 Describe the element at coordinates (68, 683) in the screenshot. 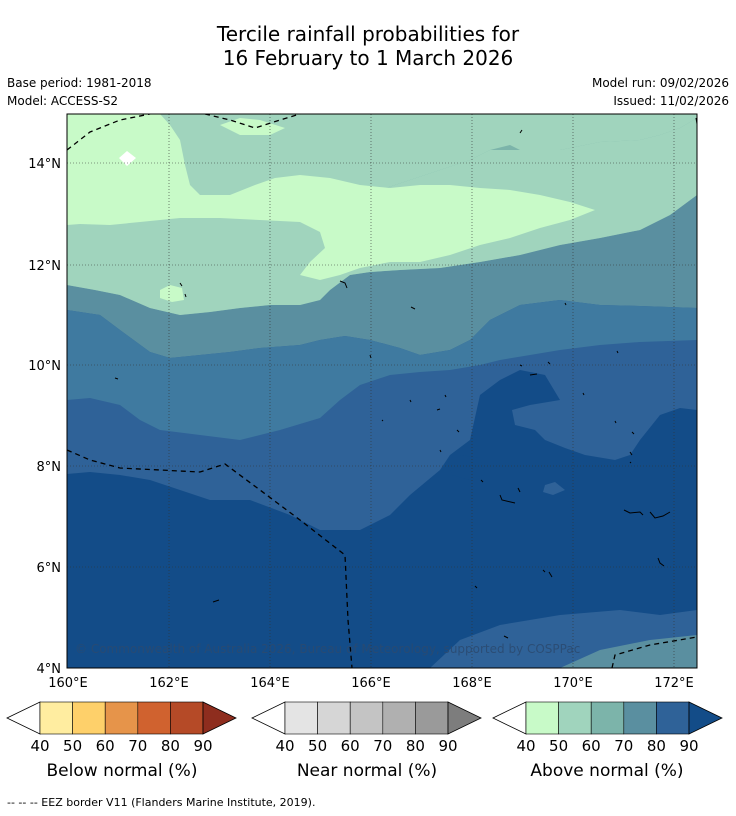

I see `lon-label-160e: 160°E` at that location.